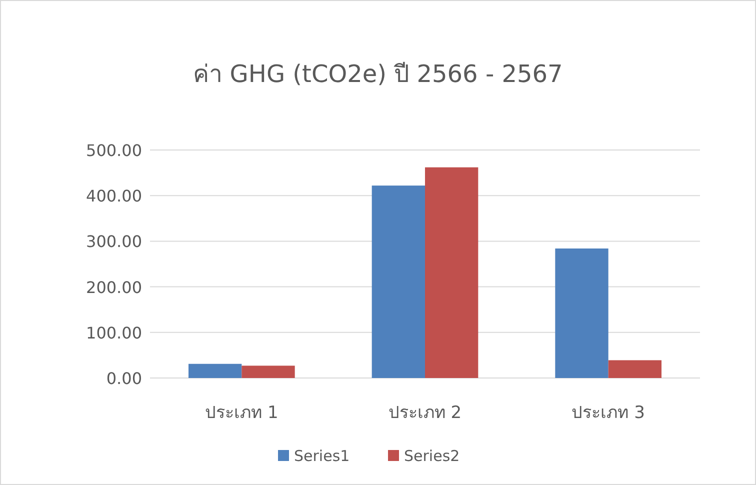  I want to click on y-tick-label: 100.00, so click(114, 332).